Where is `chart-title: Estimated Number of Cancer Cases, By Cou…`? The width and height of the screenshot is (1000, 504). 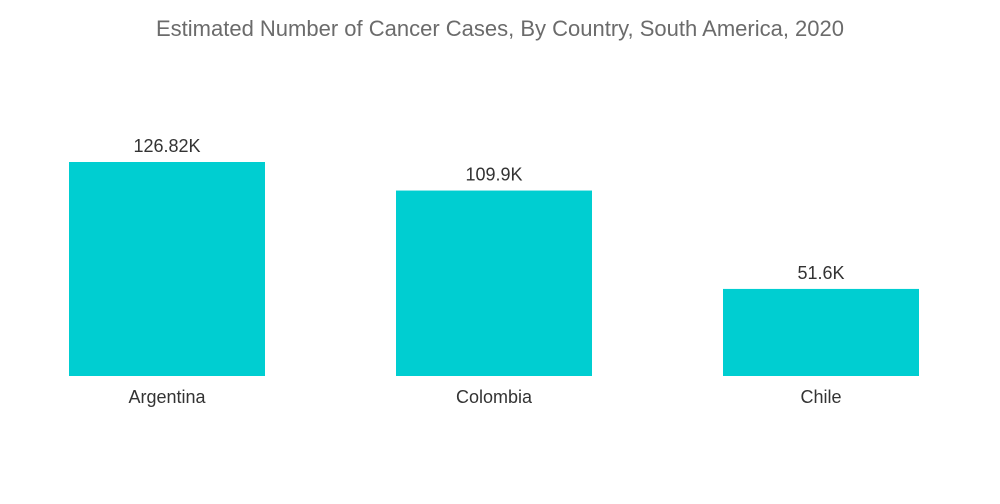 chart-title: Estimated Number of Cancer Cases, By Cou… is located at coordinates (499, 28).